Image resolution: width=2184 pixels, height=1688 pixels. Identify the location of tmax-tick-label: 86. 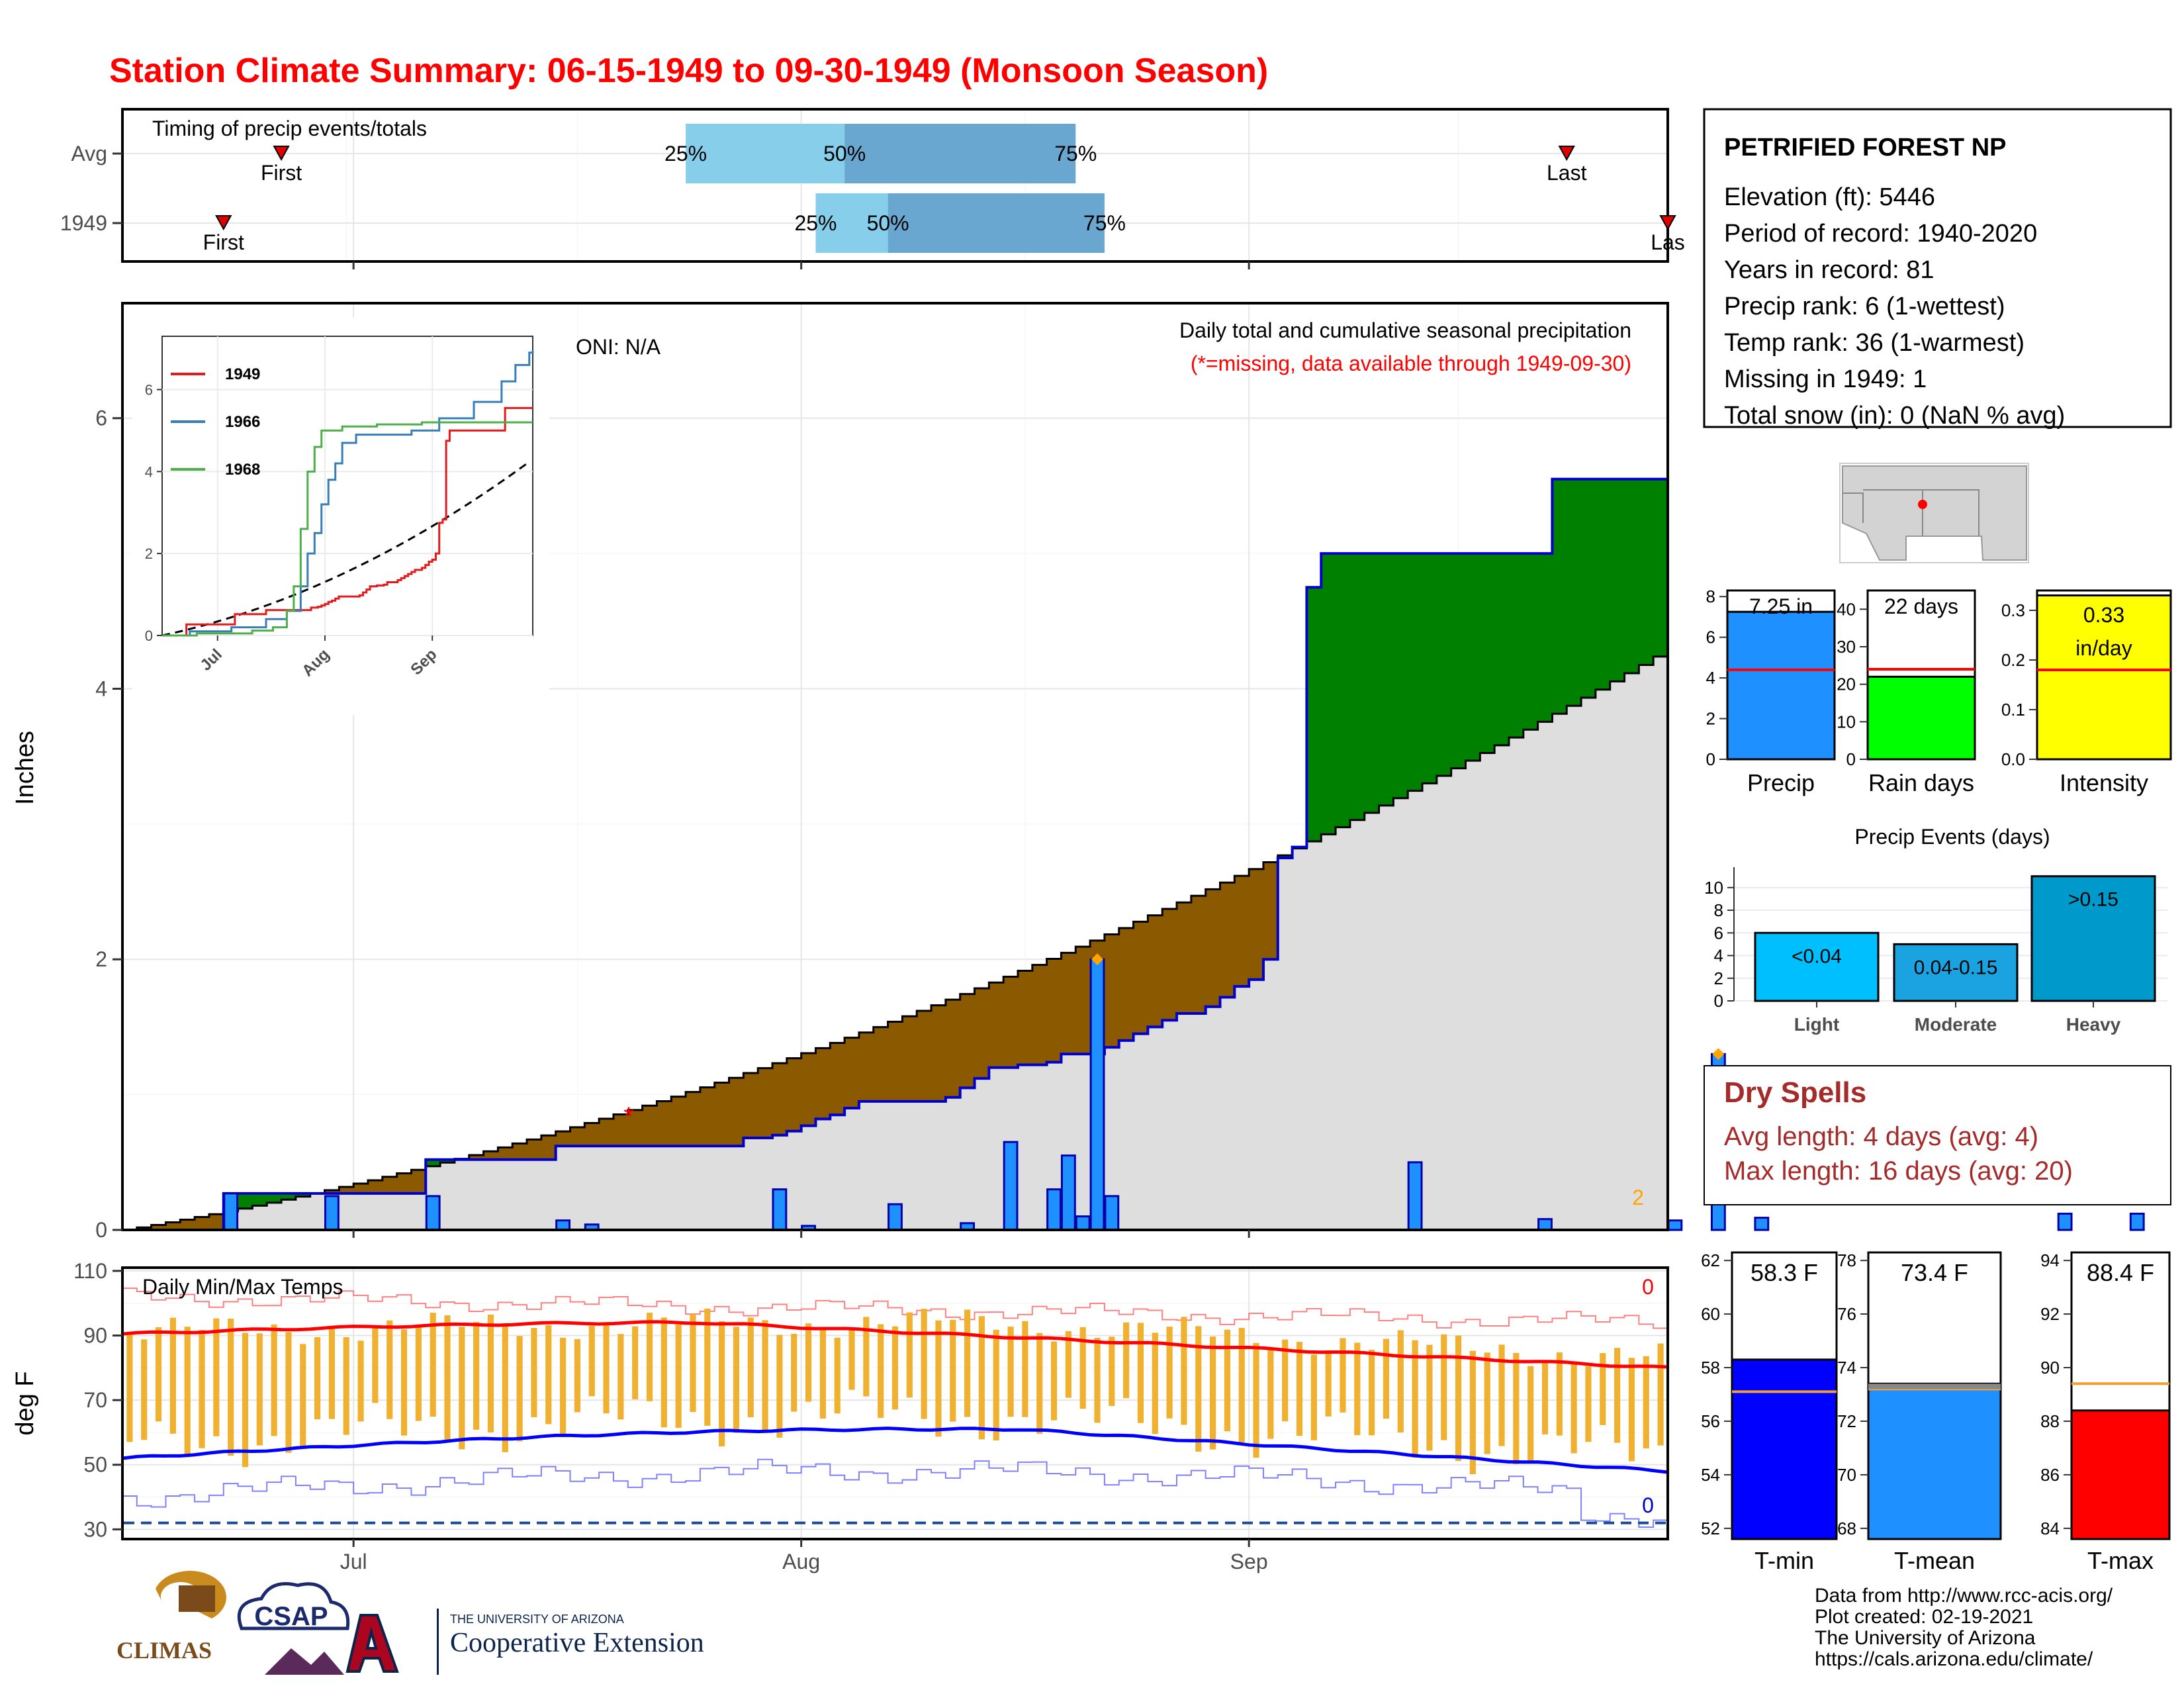
(2050, 1475).